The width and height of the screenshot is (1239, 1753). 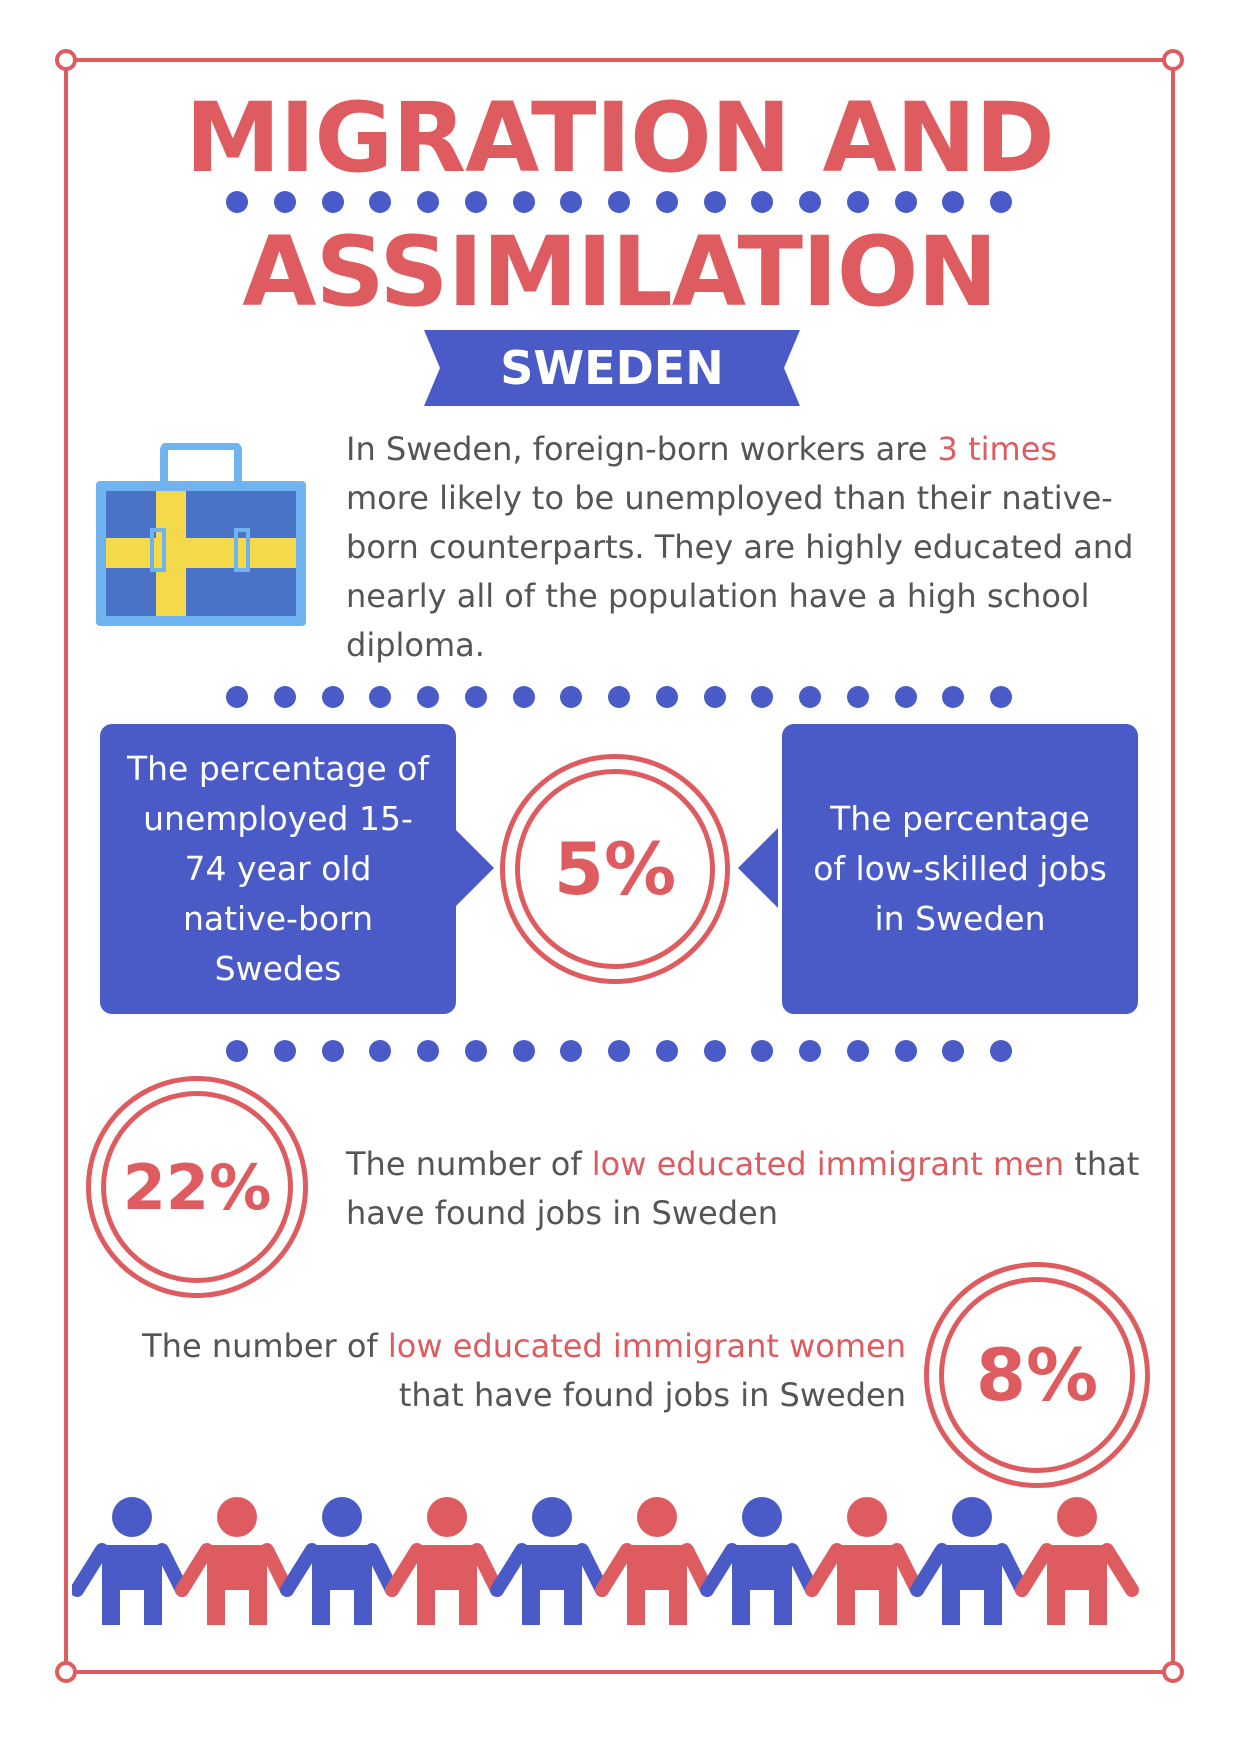 I want to click on men-highlight: low educated immigrant men, so click(x=828, y=1164).